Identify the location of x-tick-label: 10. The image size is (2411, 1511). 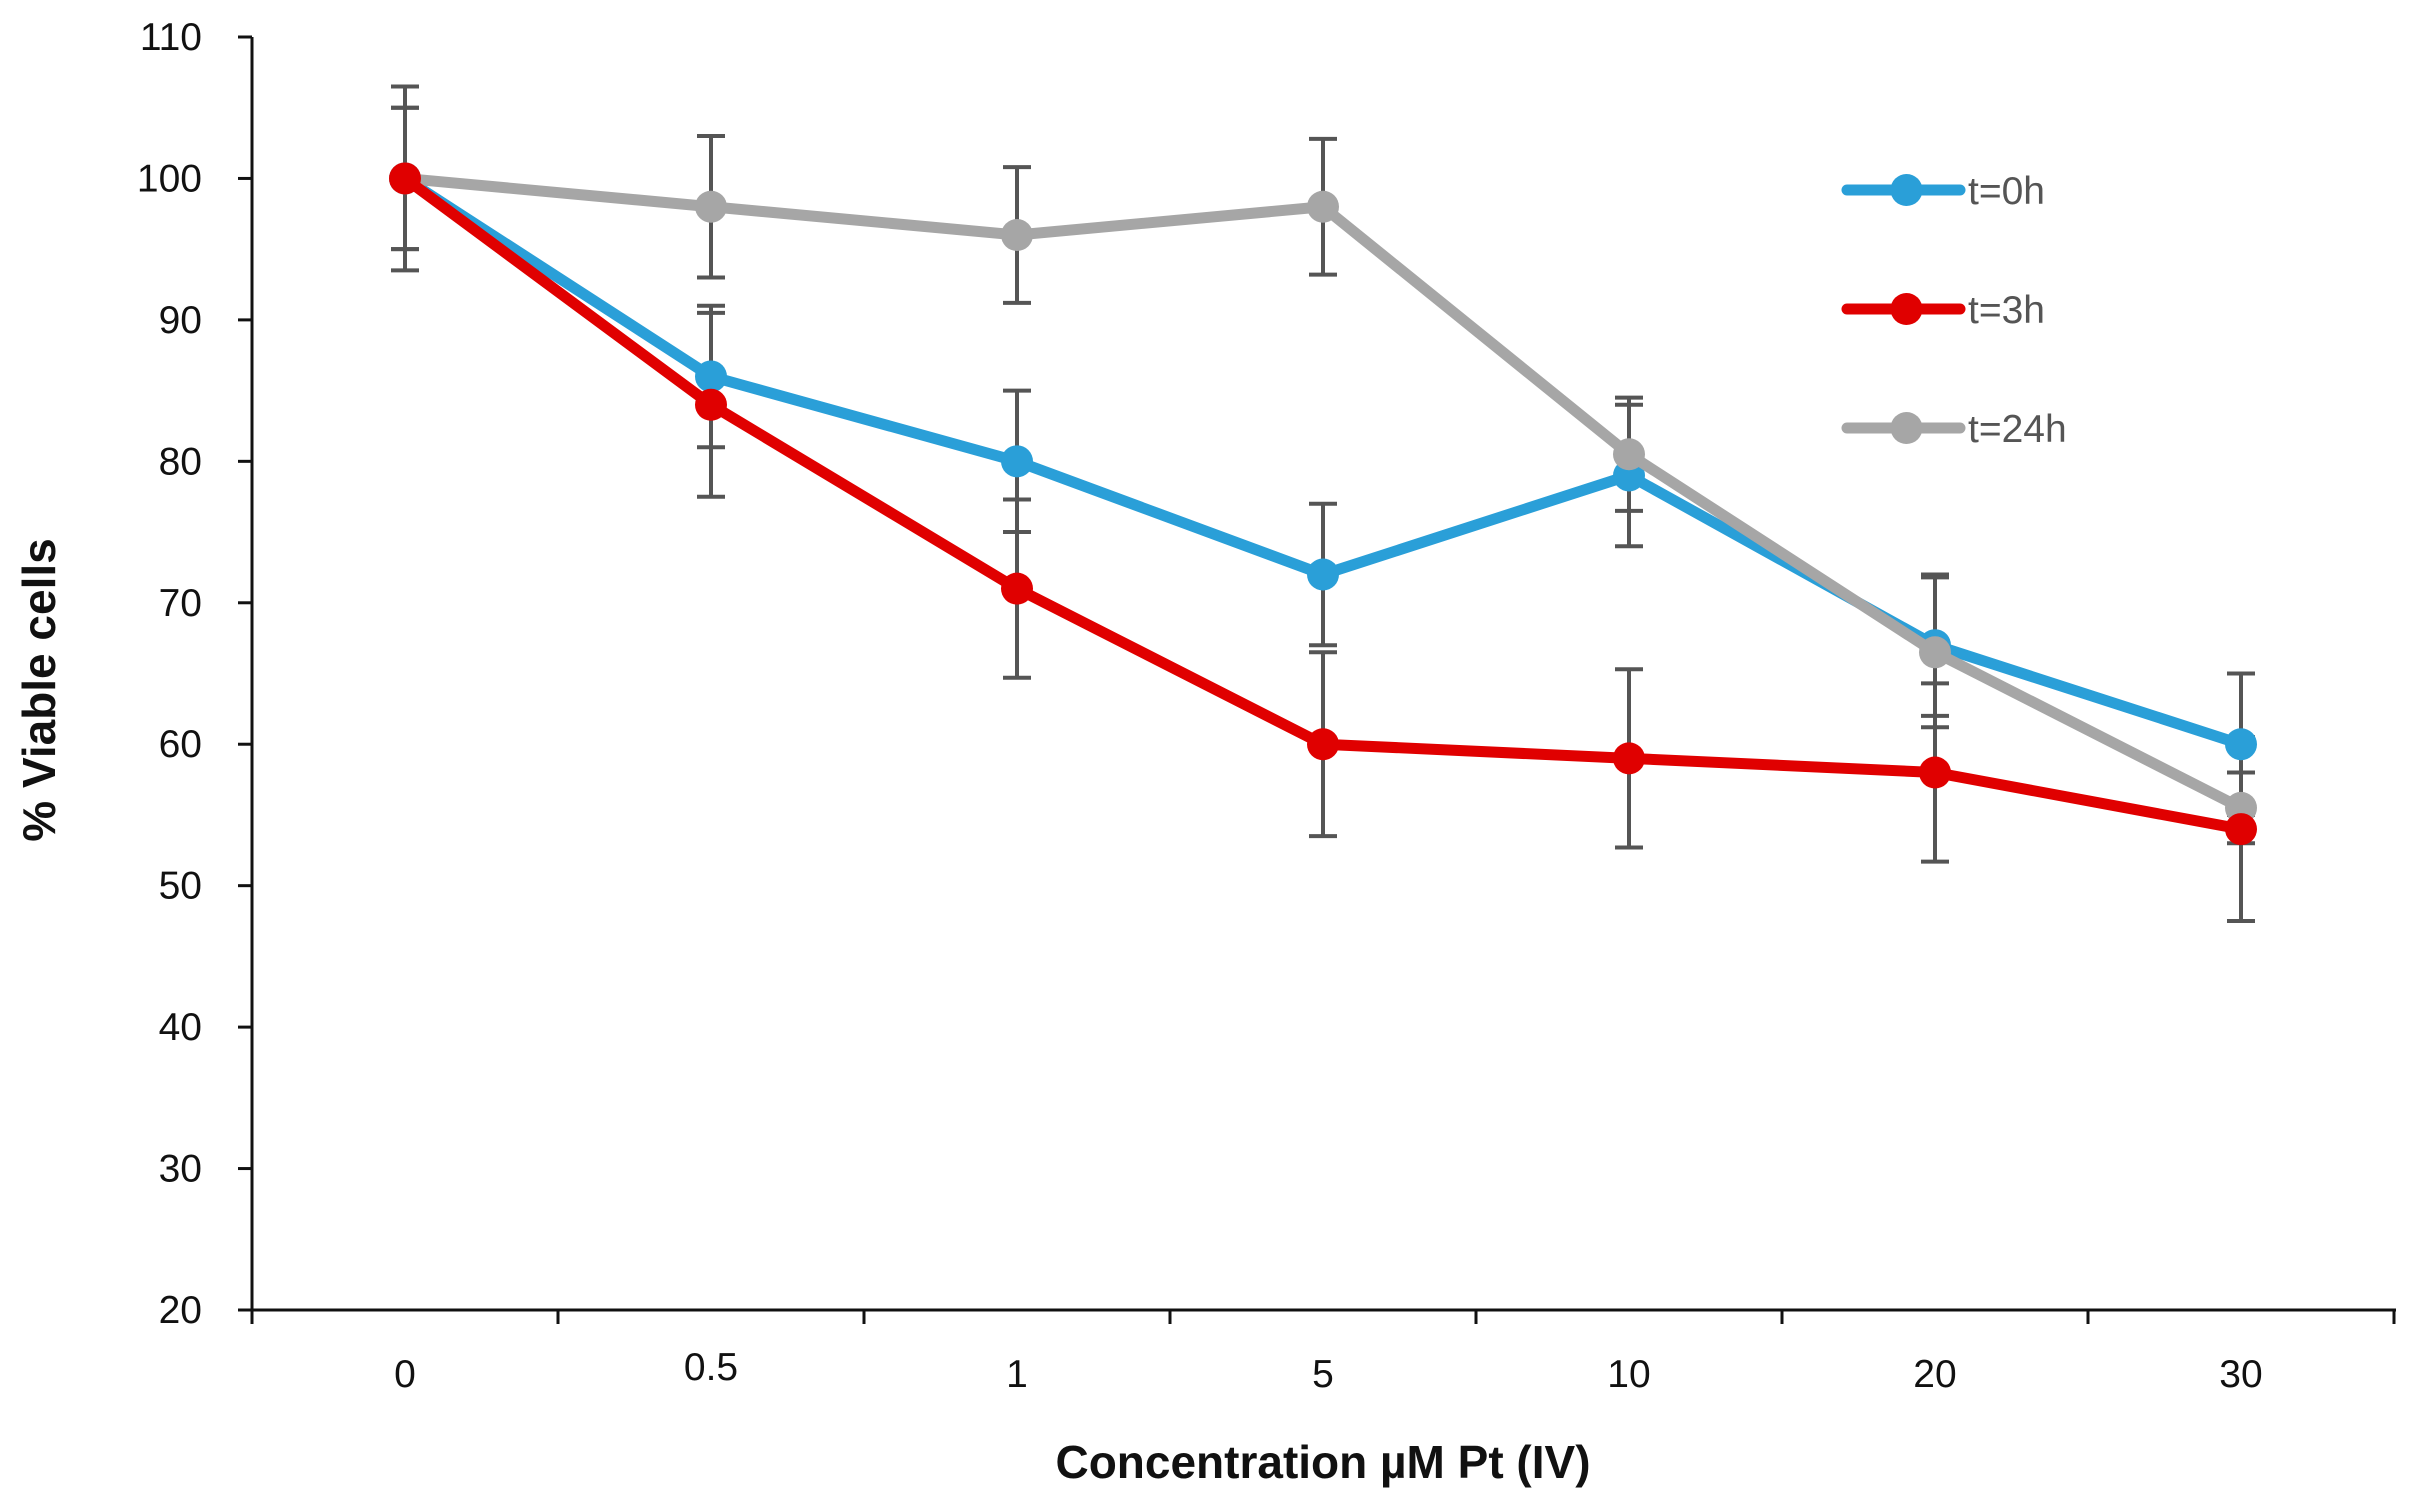
(1628, 1374).